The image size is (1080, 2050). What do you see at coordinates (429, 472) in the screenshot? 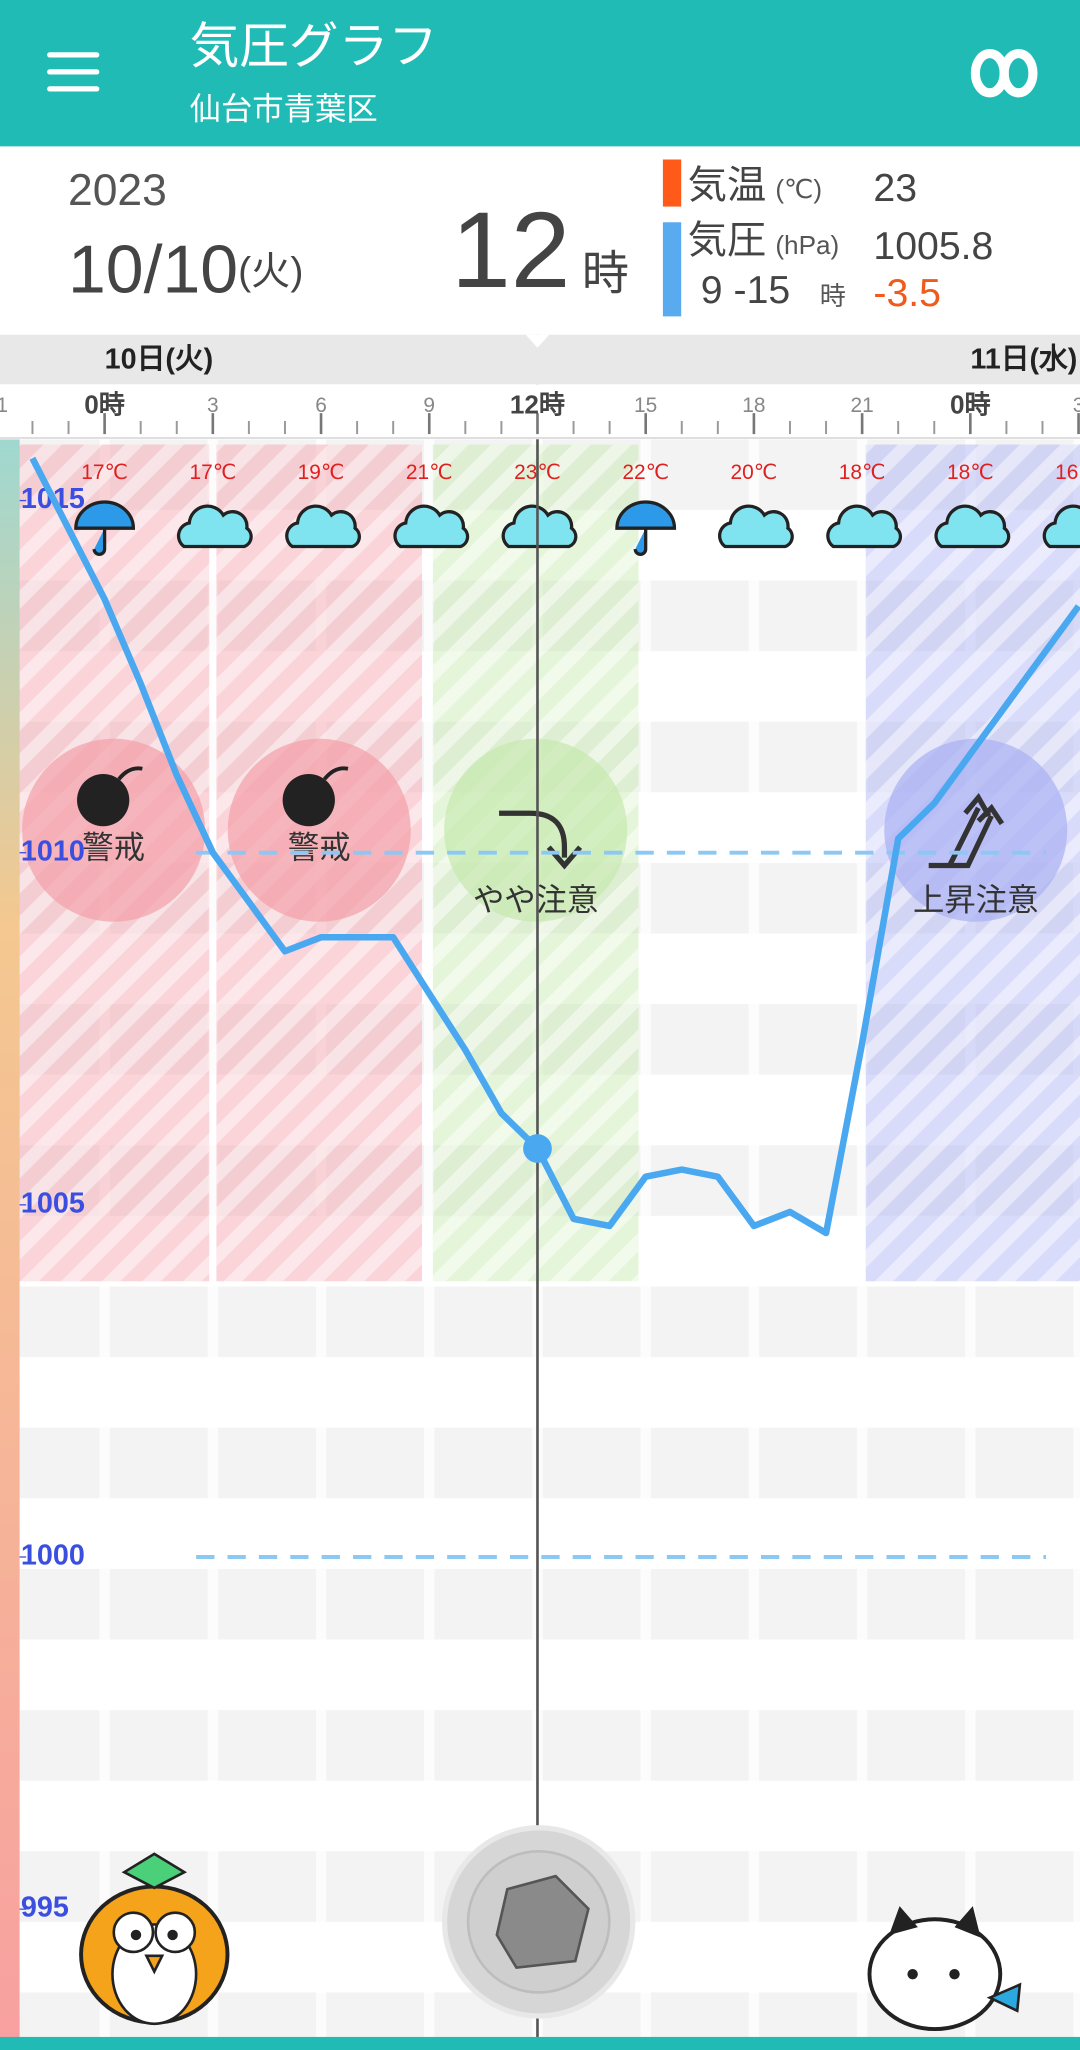
I see `forecast-temp: 21℃` at bounding box center [429, 472].